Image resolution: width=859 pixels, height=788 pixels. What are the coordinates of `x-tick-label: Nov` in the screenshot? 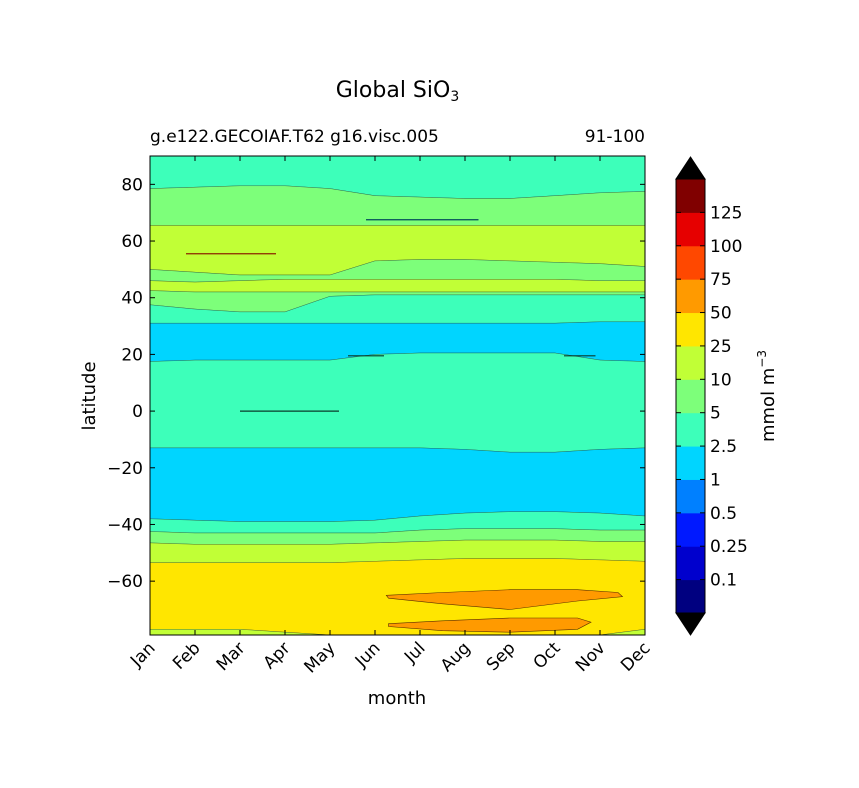 It's located at (591, 657).